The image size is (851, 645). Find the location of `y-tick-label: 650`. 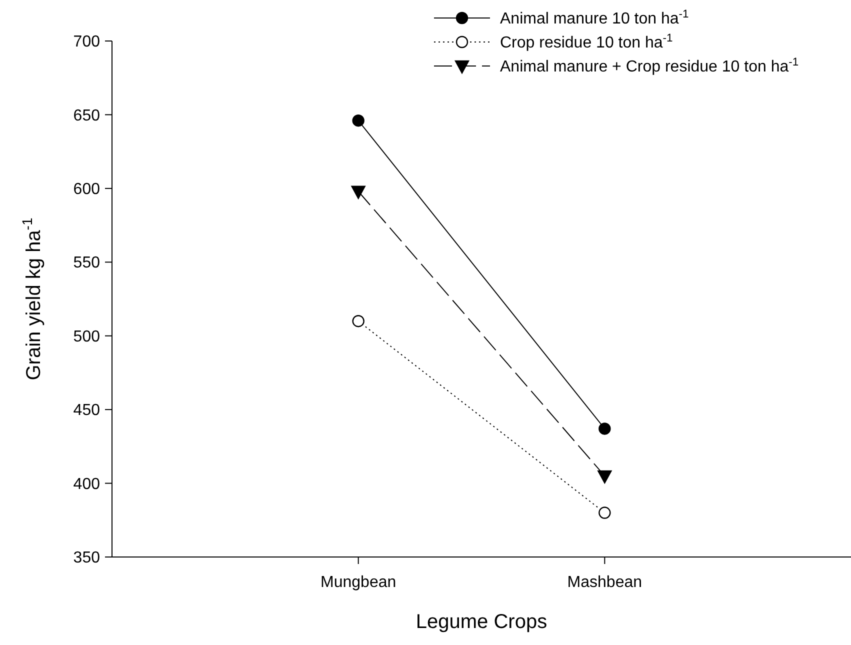

y-tick-label: 650 is located at coordinates (86, 115).